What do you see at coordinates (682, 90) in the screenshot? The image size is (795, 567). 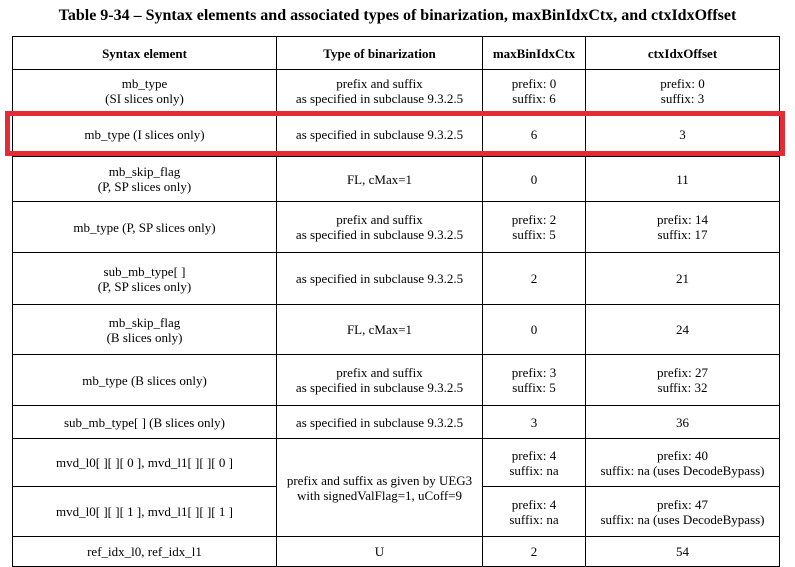 I see `cell-ctxidxoffset: prefix: 0 suffix: 3` at bounding box center [682, 90].